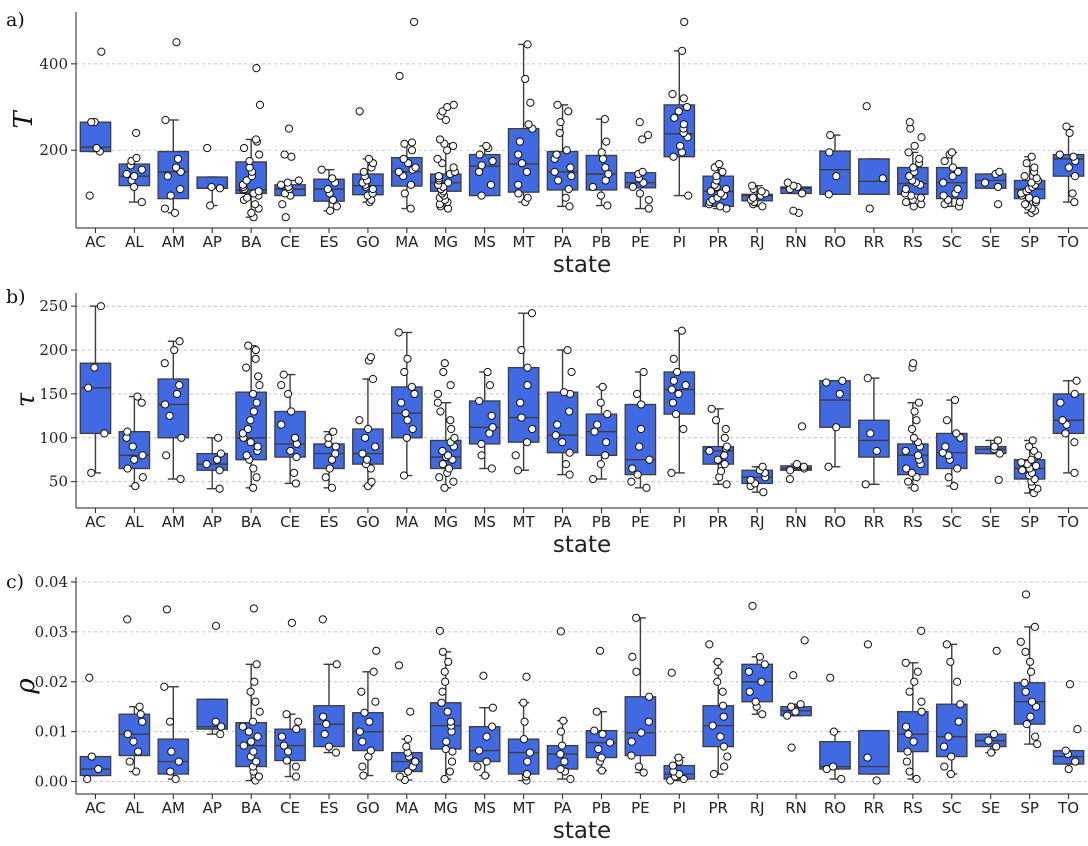 The height and width of the screenshot is (846, 1088). What do you see at coordinates (212, 522) in the screenshot?
I see `x-tick-label: AP` at bounding box center [212, 522].